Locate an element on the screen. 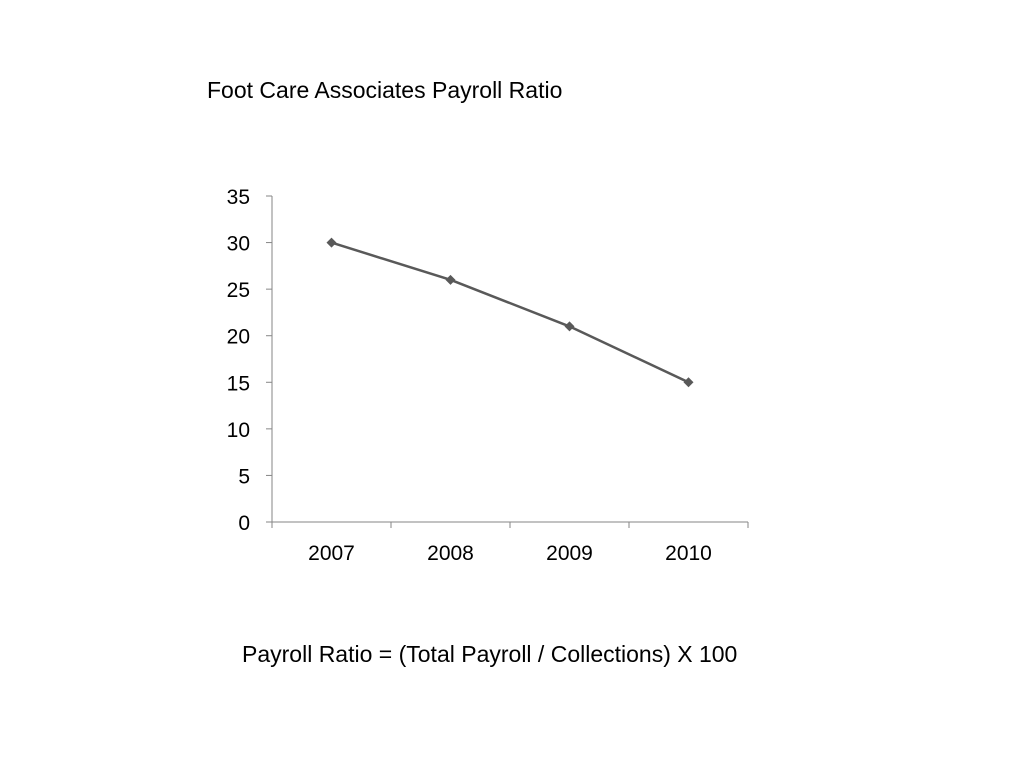  y-axis: 0 5 10 15 20 25 30 35 is located at coordinates (250, 360).